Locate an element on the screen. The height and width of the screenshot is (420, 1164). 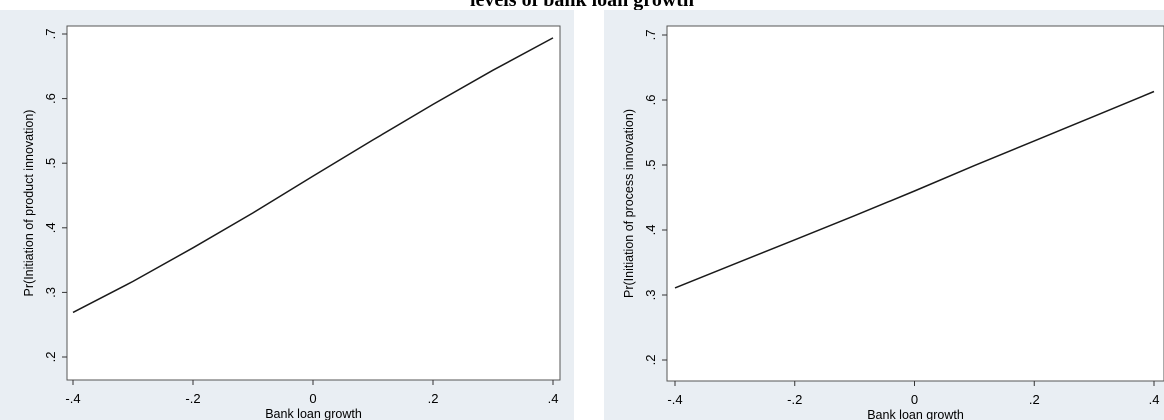
y-axis-label: Pr(Initiation of product innovation) is located at coordinates (29, 203).